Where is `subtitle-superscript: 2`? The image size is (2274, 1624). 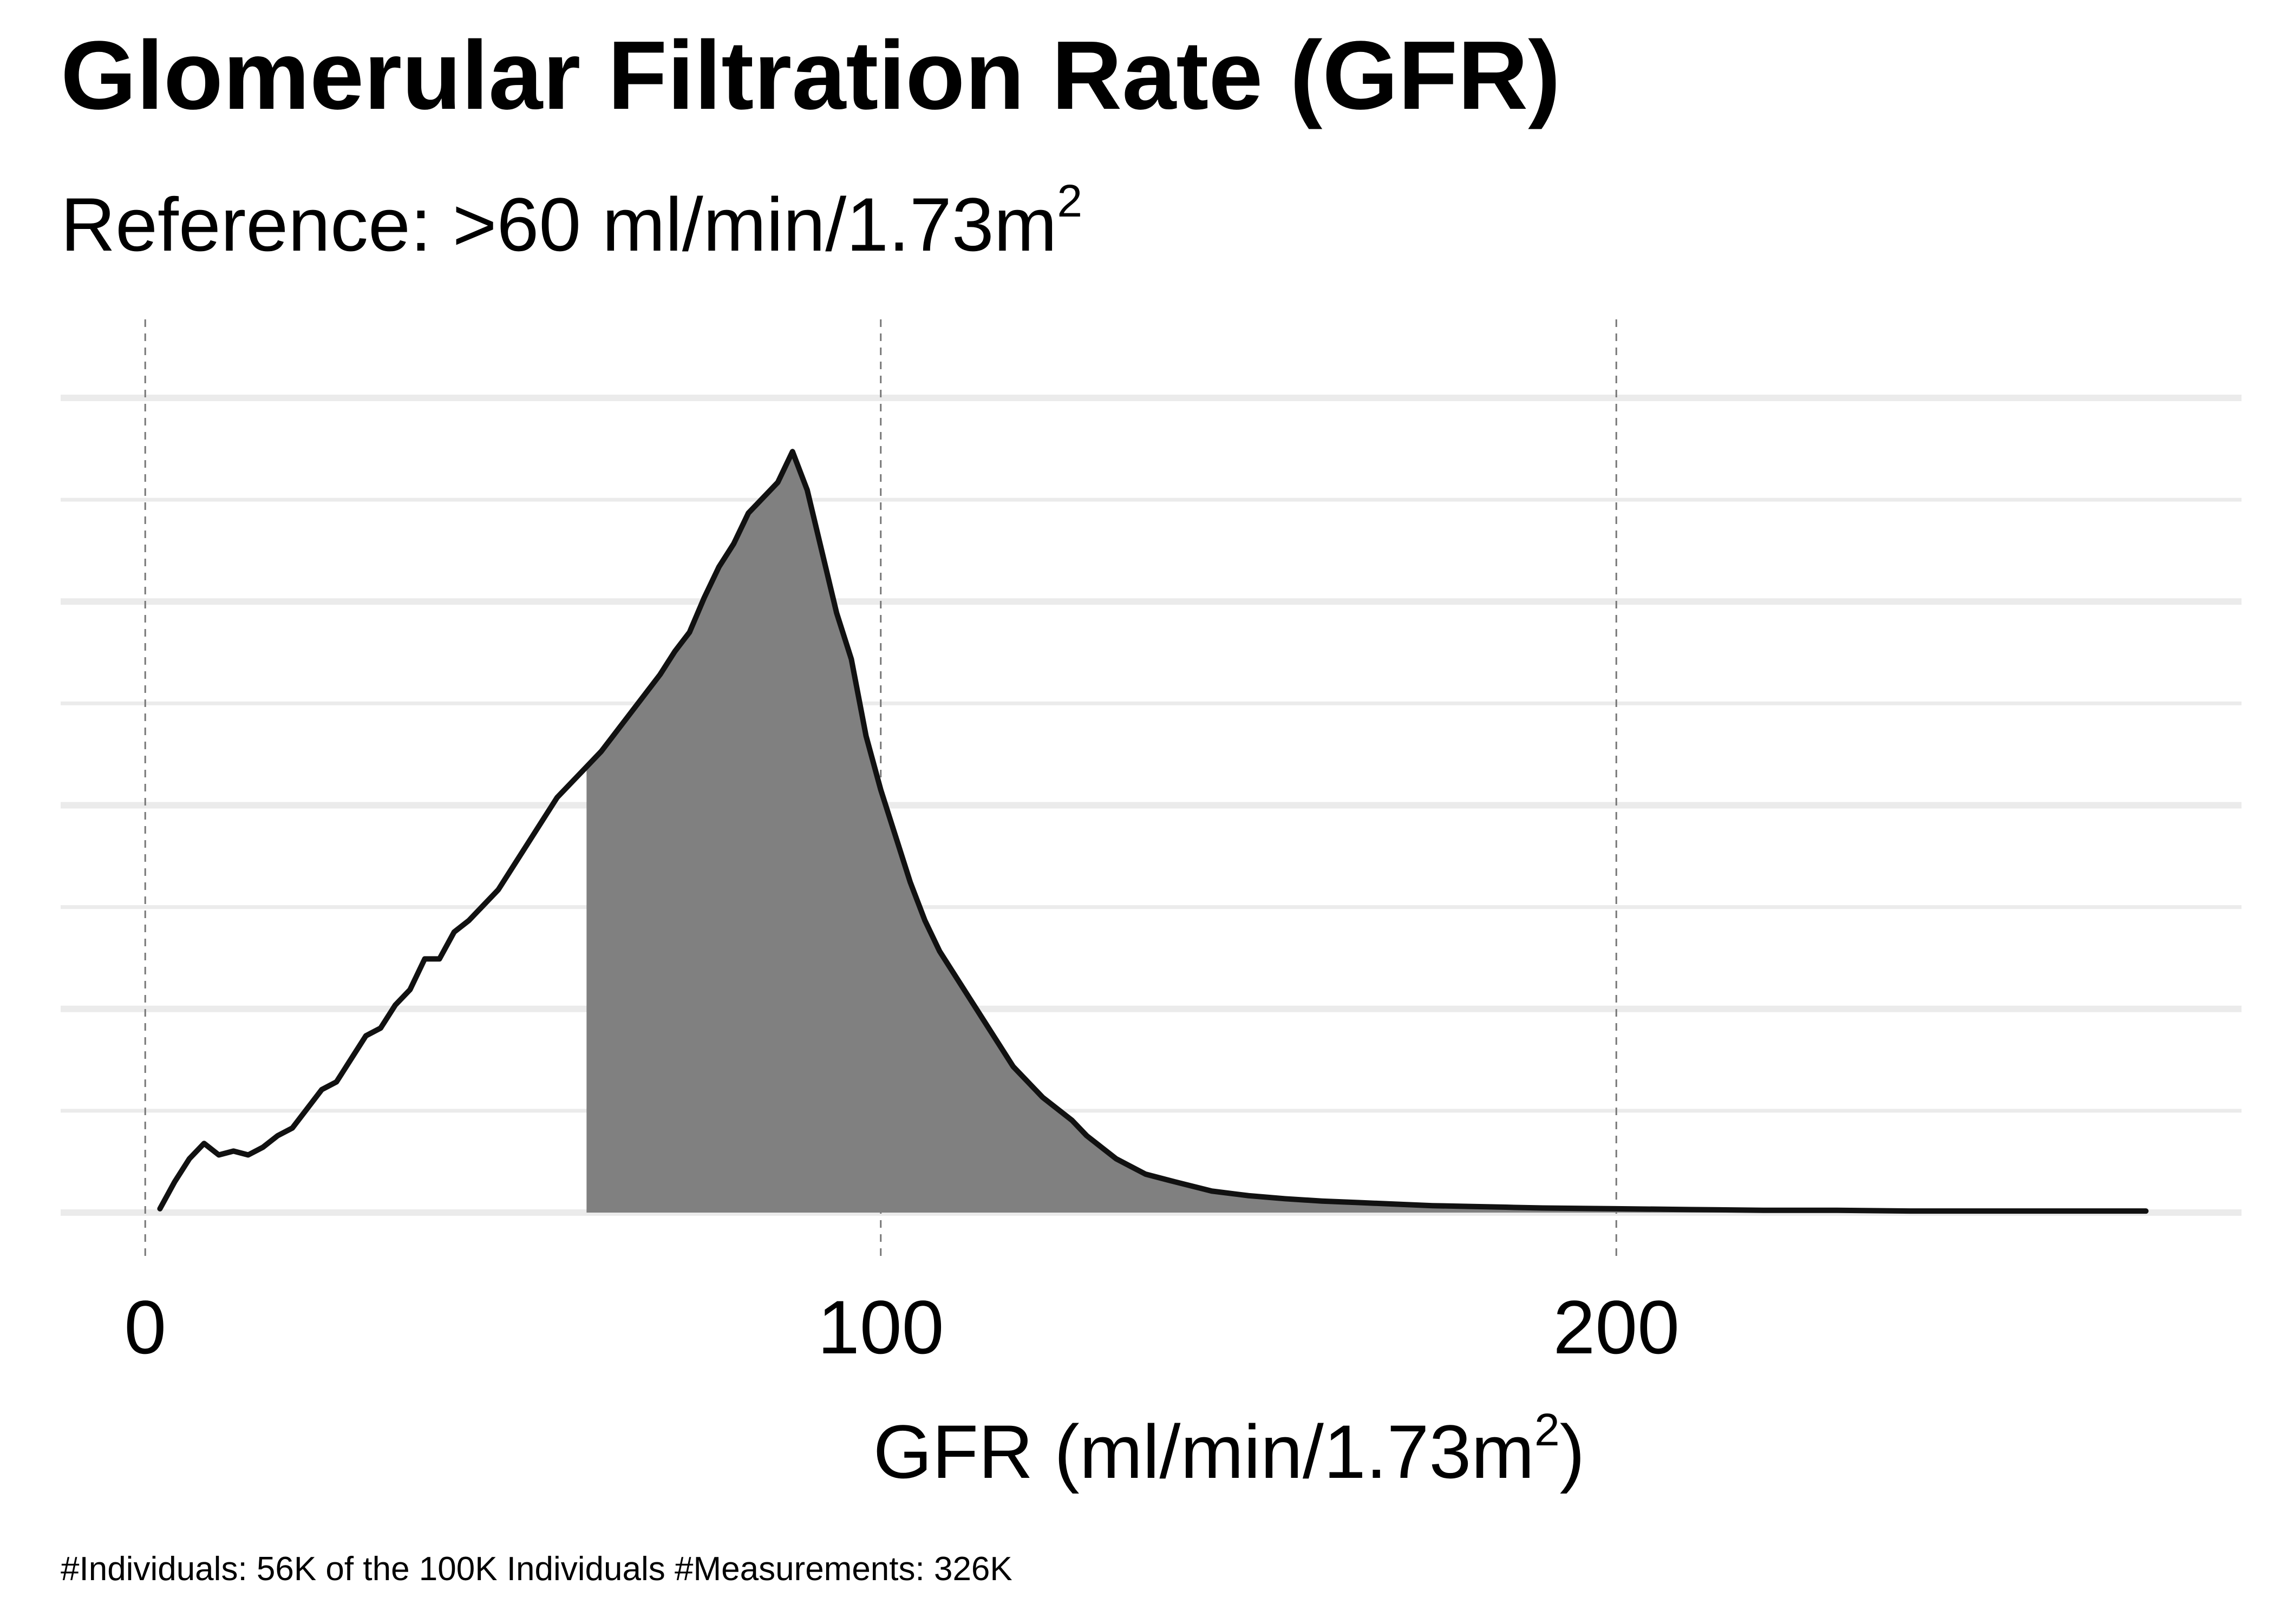 subtitle-superscript: 2 is located at coordinates (1070, 200).